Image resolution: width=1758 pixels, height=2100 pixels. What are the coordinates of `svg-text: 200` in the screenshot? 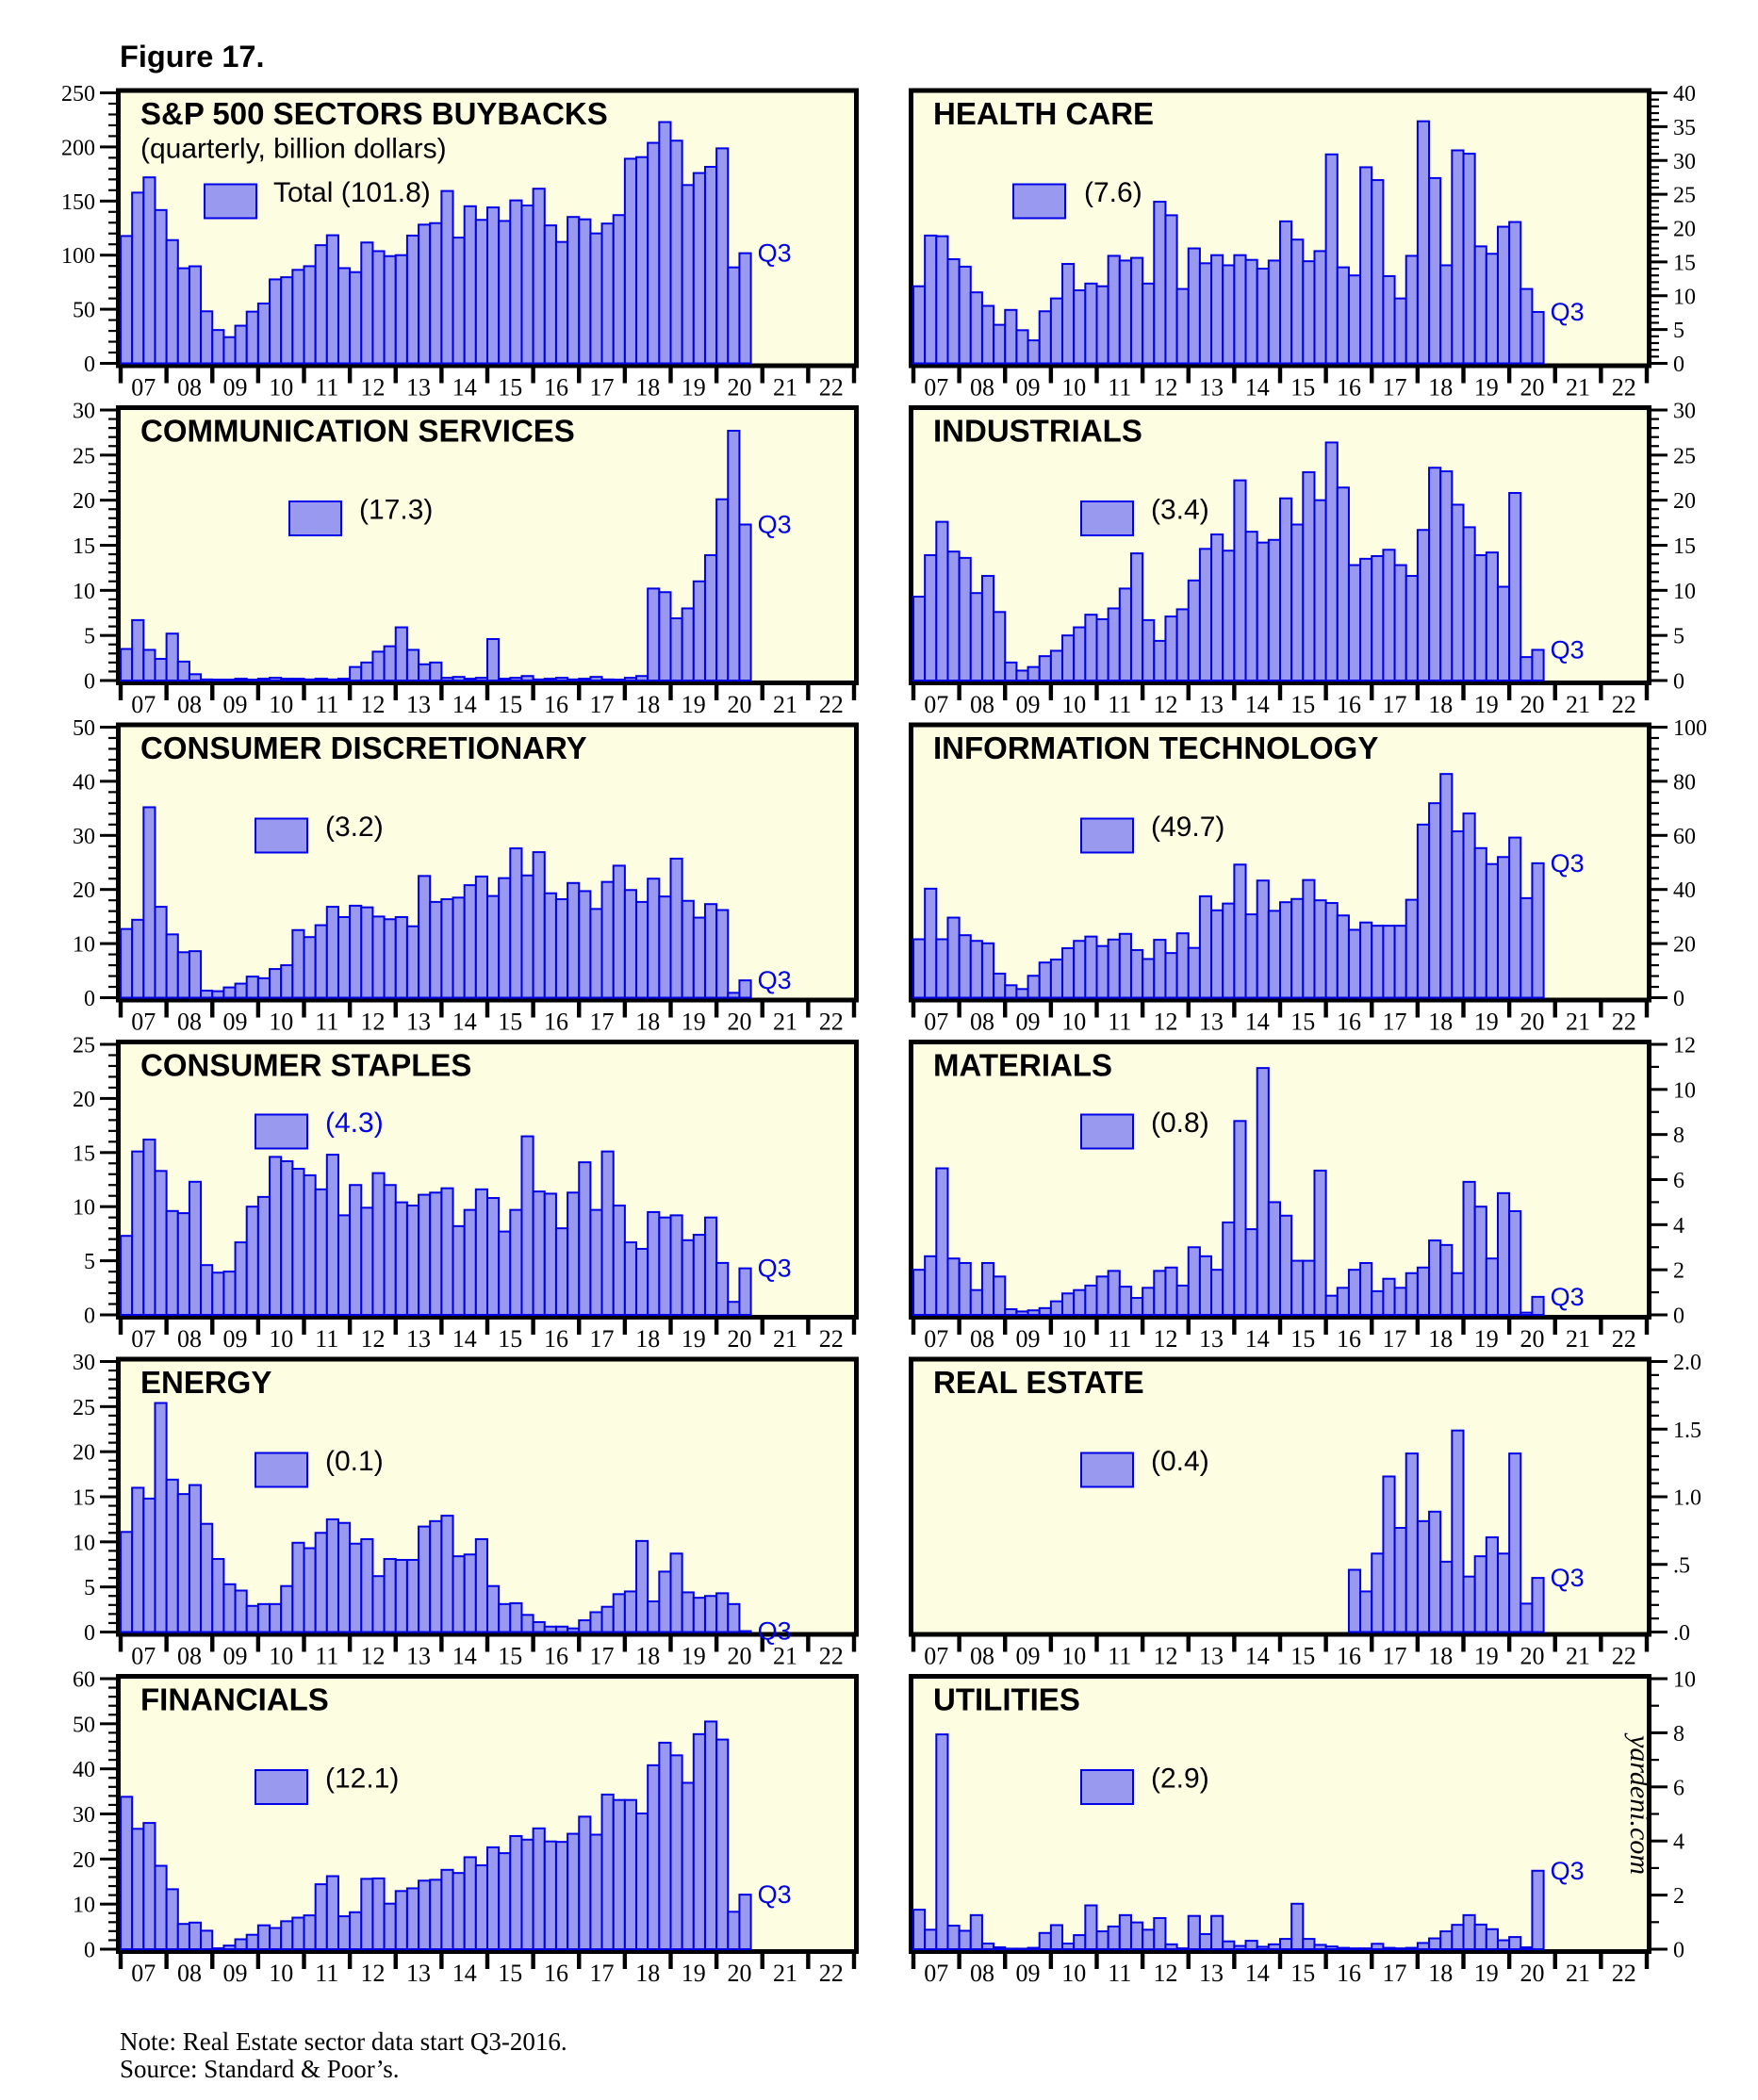 It's located at (78, 148).